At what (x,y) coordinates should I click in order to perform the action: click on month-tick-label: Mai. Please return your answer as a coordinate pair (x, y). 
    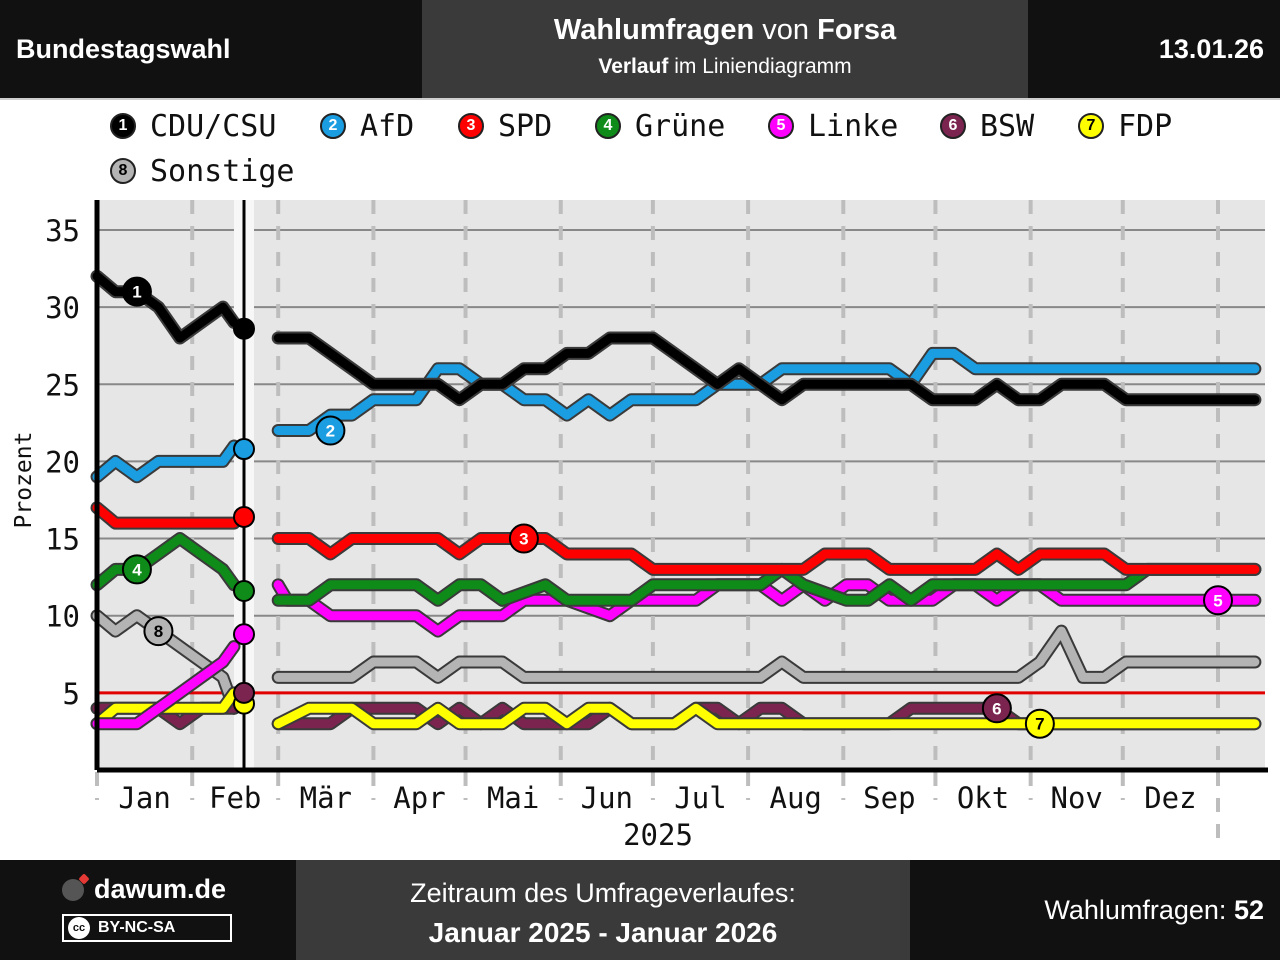
    Looking at the image, I should click on (513, 798).